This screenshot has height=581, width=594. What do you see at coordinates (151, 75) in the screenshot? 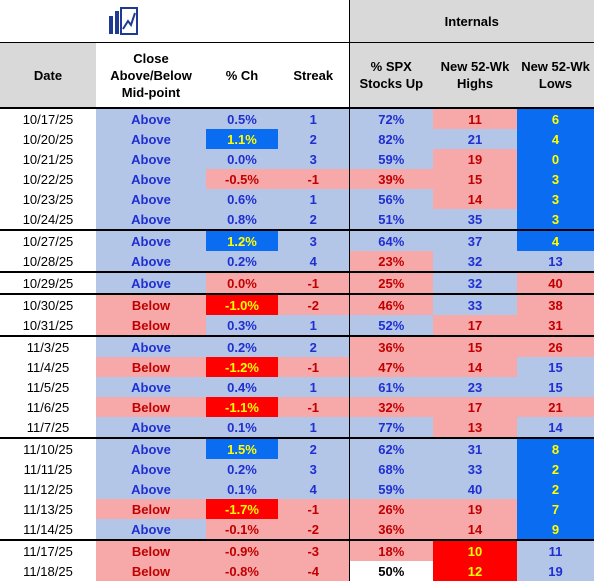
I see `header-text: Above/Below` at bounding box center [151, 75].